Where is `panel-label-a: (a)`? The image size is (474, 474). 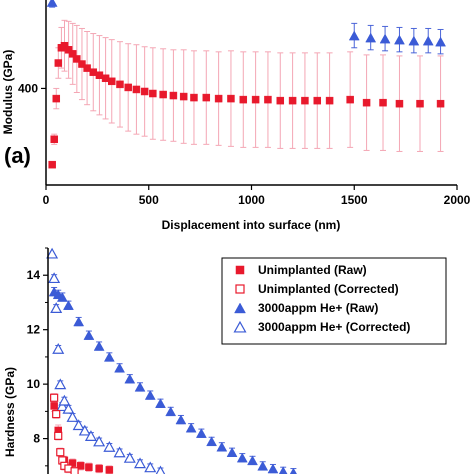 panel-label-a: (a) is located at coordinates (17, 155).